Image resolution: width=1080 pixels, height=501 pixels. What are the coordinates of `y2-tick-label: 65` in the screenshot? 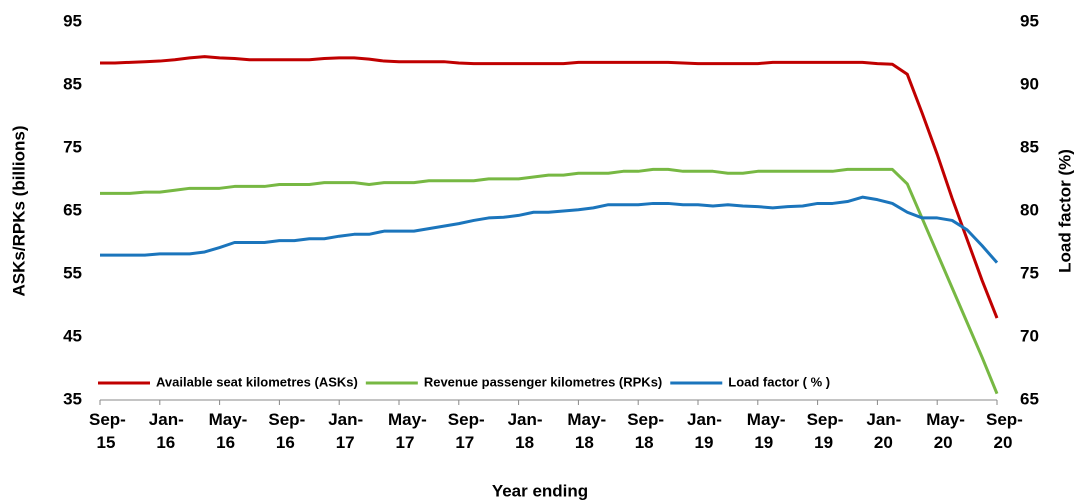 It's located at (1029, 398).